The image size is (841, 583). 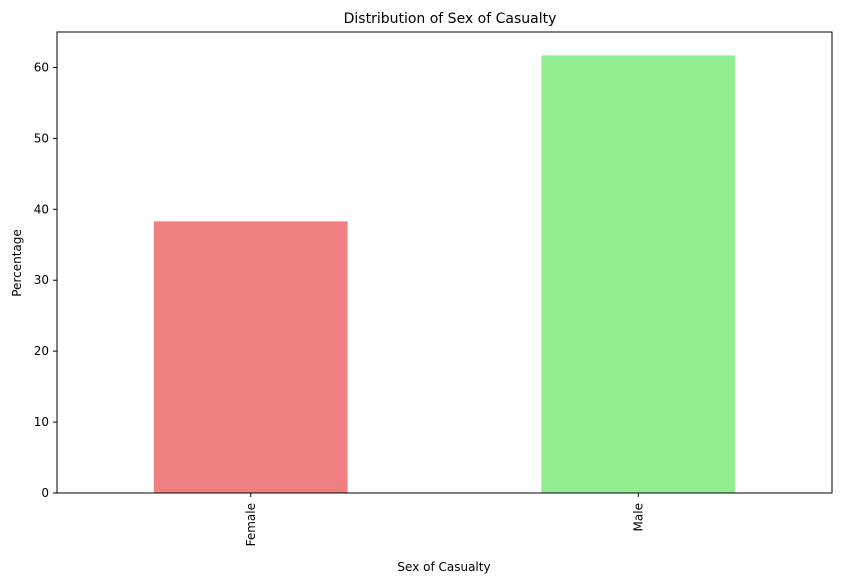 What do you see at coordinates (41, 138) in the screenshot?
I see `y-tick-label-50: 50` at bounding box center [41, 138].